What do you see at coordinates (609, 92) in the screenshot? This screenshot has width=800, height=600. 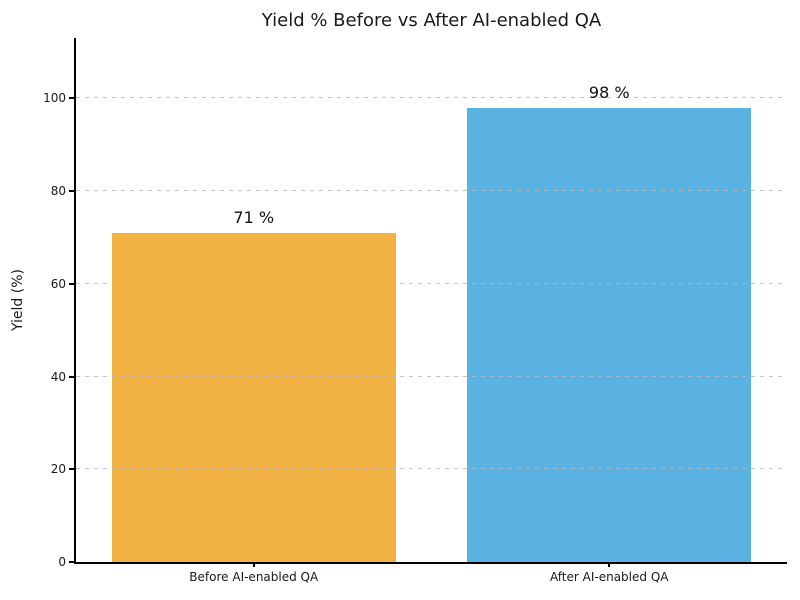 I see `bar-value-label: 98 %` at bounding box center [609, 92].